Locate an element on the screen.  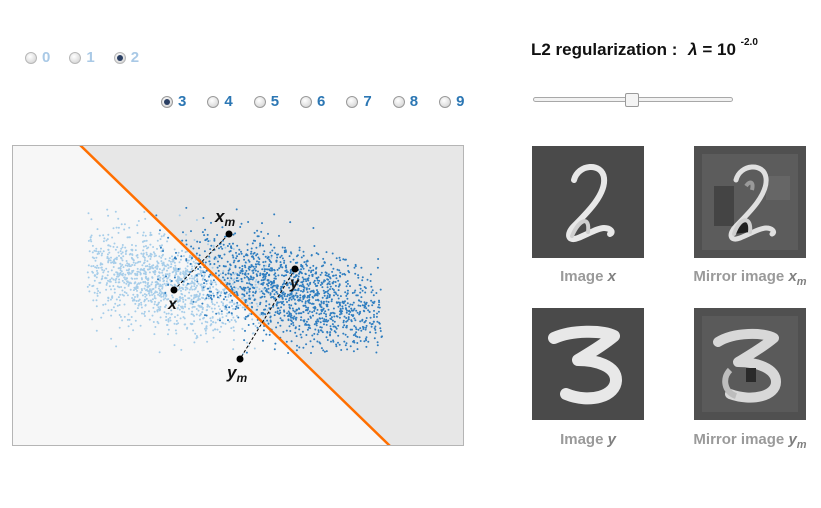
digit-selector-a: 0 1 2 is located at coordinates (91, 57).